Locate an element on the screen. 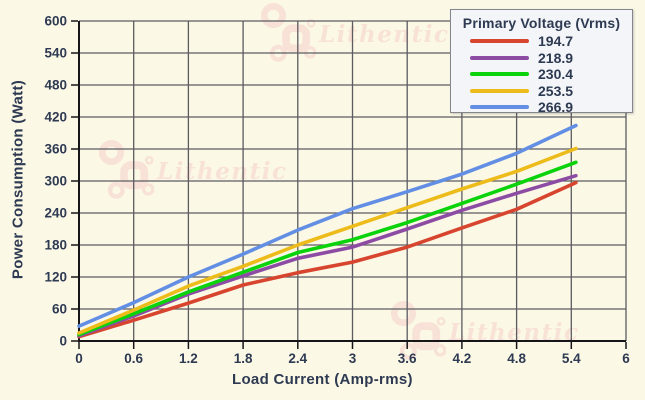  legend-swatch-194.7 is located at coordinates (499, 41).